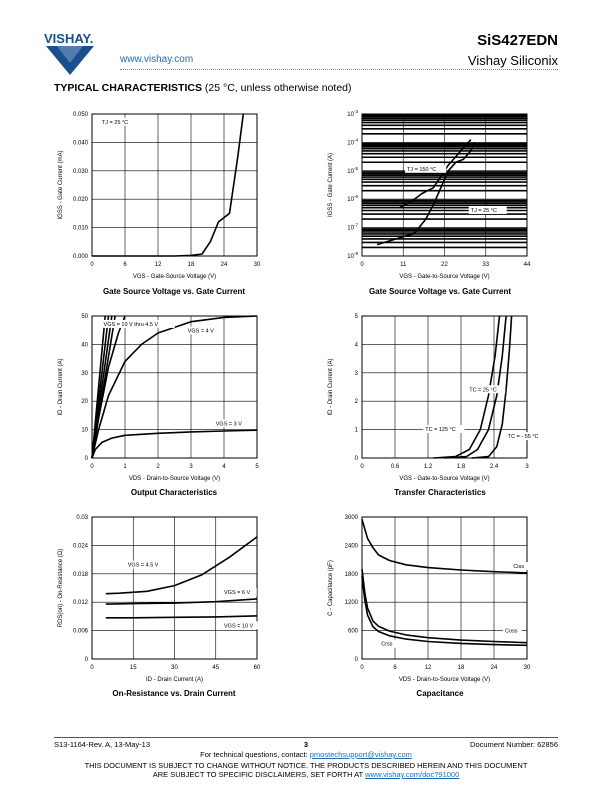 The image size is (612, 792). Describe the element at coordinates (352, 141) in the screenshot. I see `y-tick-label: 10⁻⁴` at that location.